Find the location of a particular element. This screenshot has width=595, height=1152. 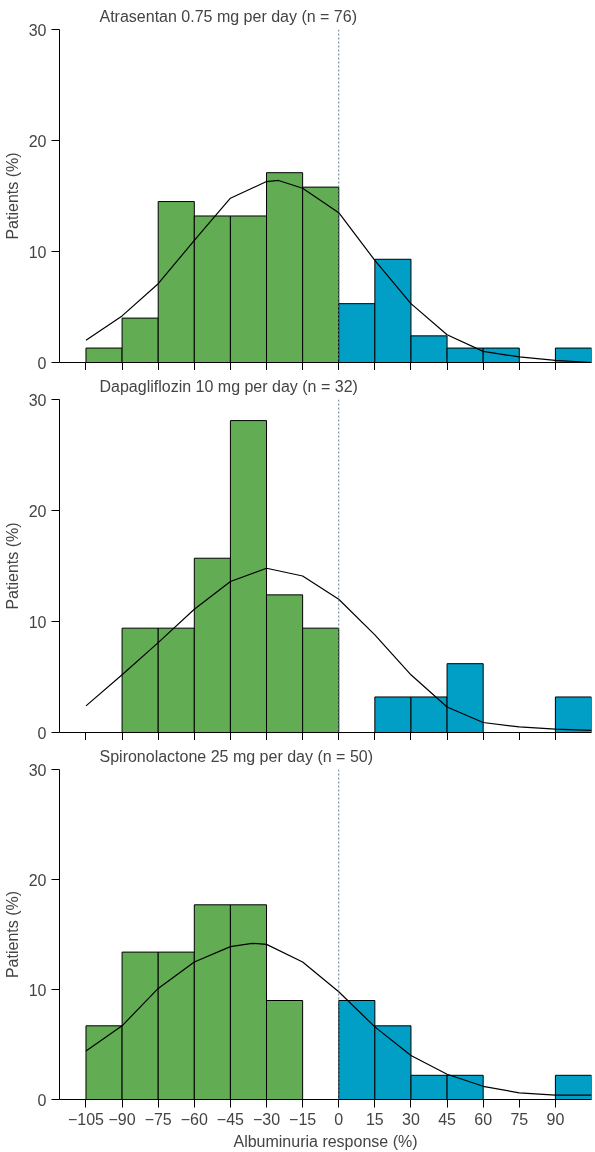

x-tick-label: 60 is located at coordinates (483, 1119).